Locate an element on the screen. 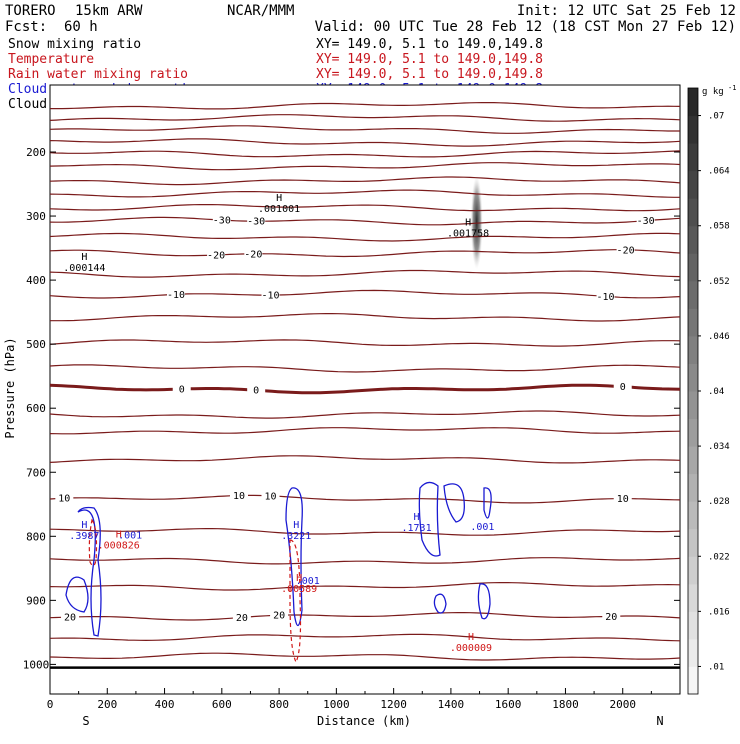  isotherm-label: -20 is located at coordinates (253, 254).